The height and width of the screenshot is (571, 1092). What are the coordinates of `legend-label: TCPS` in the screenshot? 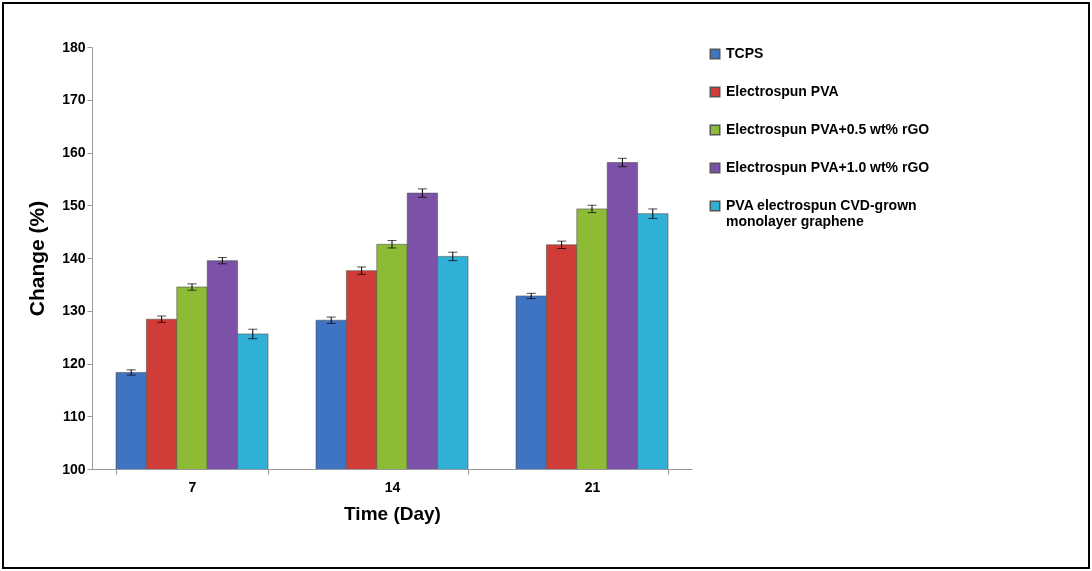 It's located at (745, 53).